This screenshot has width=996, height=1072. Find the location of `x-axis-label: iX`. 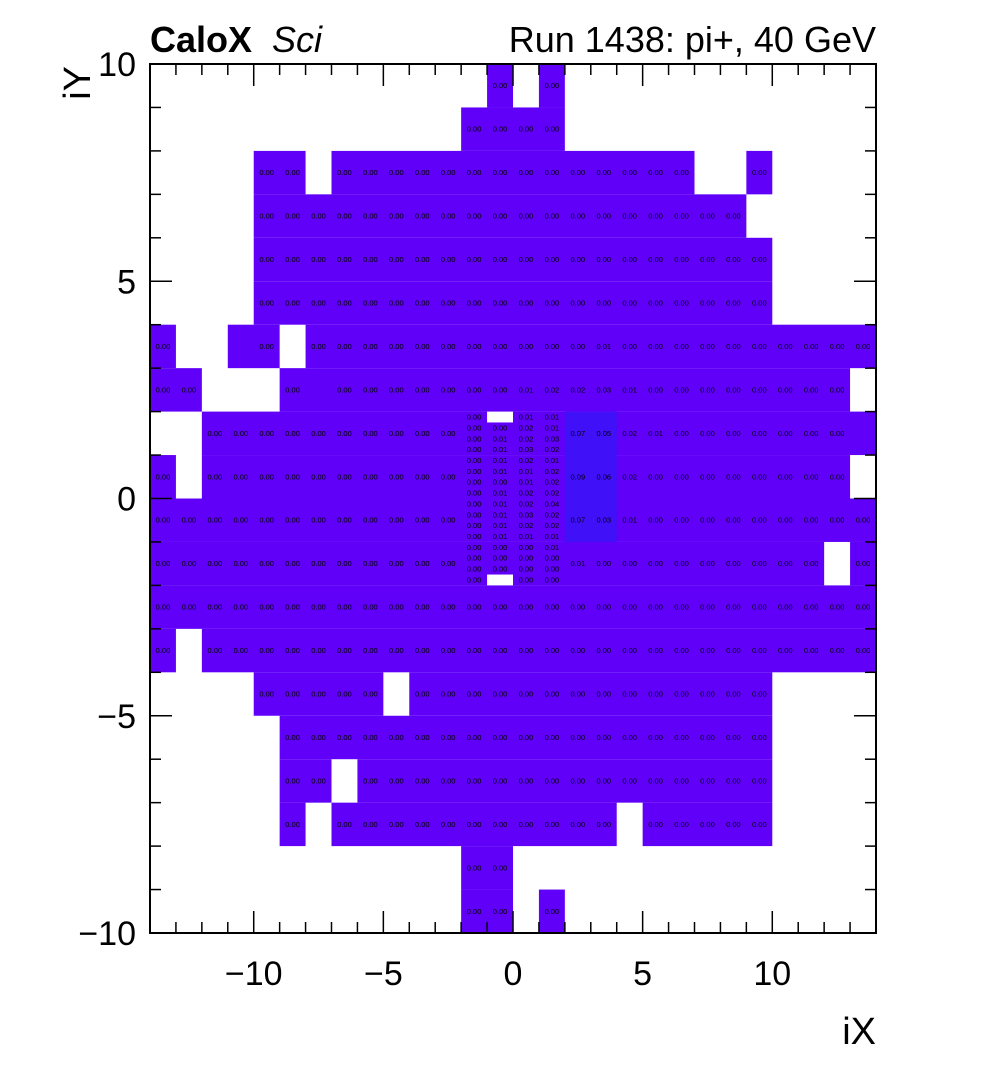

x-axis-label: iX is located at coordinates (859, 1032).